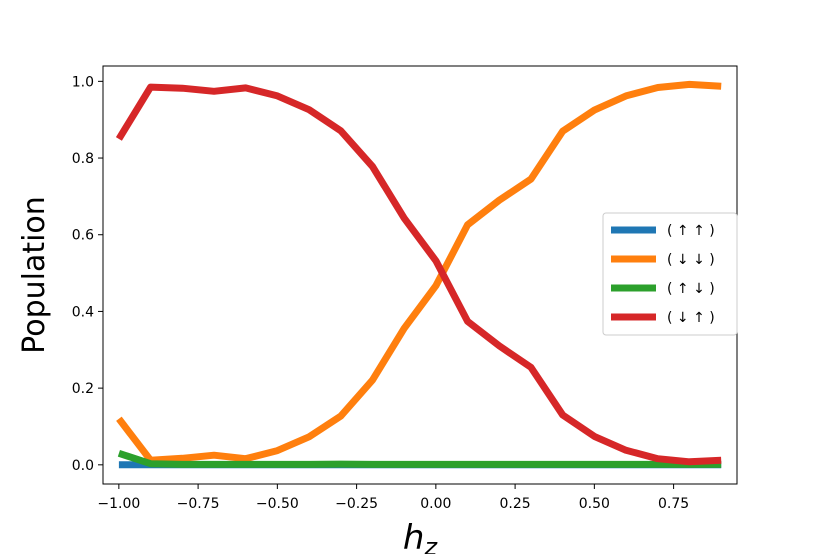 The image size is (830, 554). What do you see at coordinates (83, 236) in the screenshot?
I see `y-tick-label: 0.6` at bounding box center [83, 236].